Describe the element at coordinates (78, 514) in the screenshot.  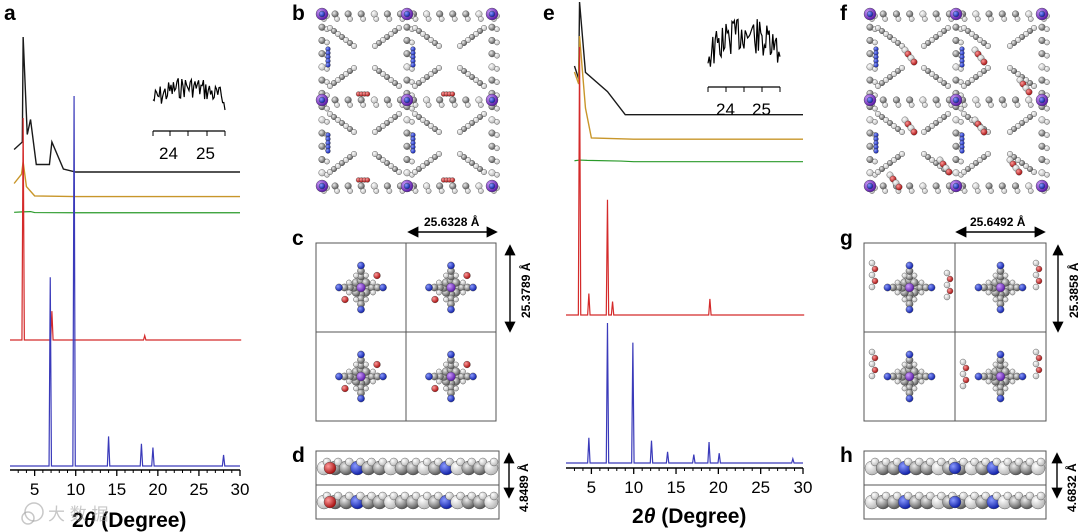
I see `watermark-text: 大 数 据` at that location.